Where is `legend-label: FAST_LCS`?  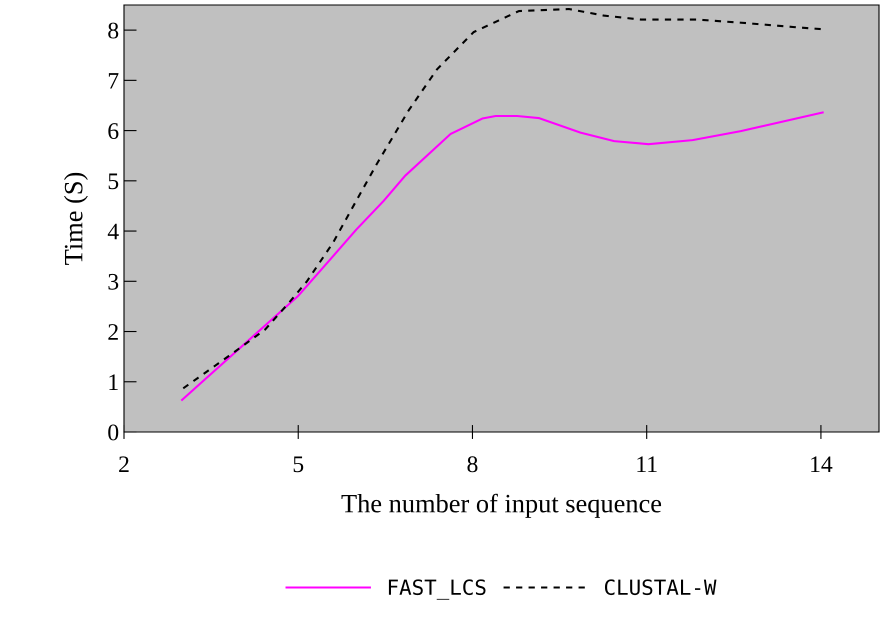 legend-label: FAST_LCS is located at coordinates (437, 589).